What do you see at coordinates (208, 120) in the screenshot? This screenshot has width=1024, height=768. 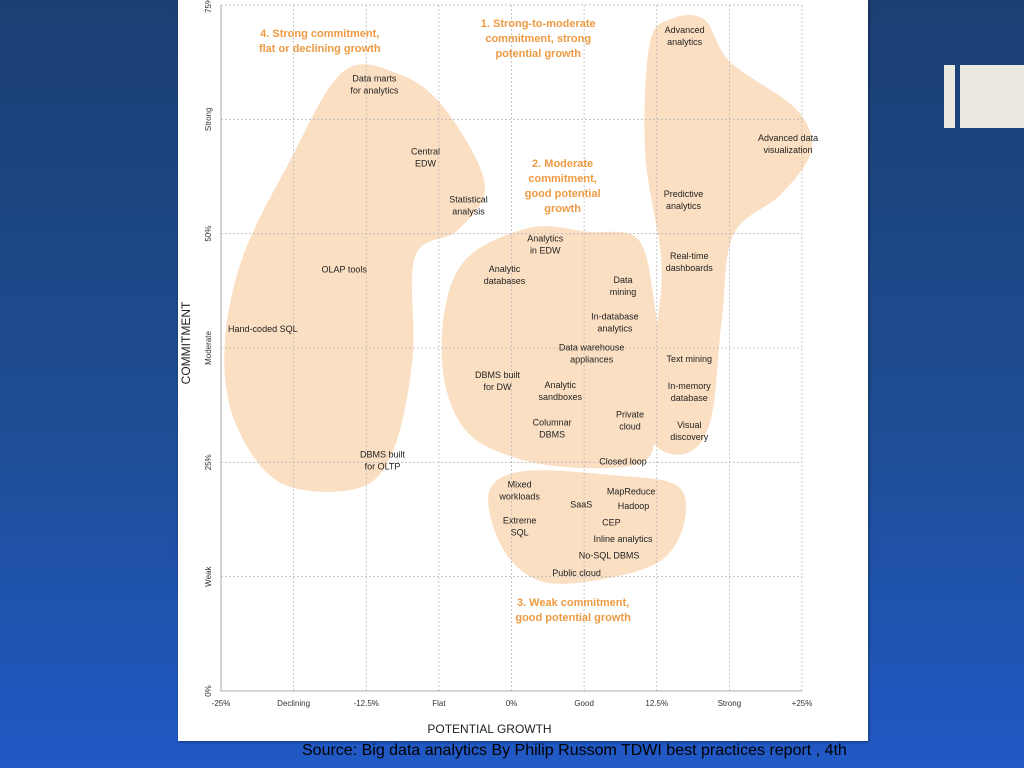 I see `y-tick-label: Strong` at bounding box center [208, 120].